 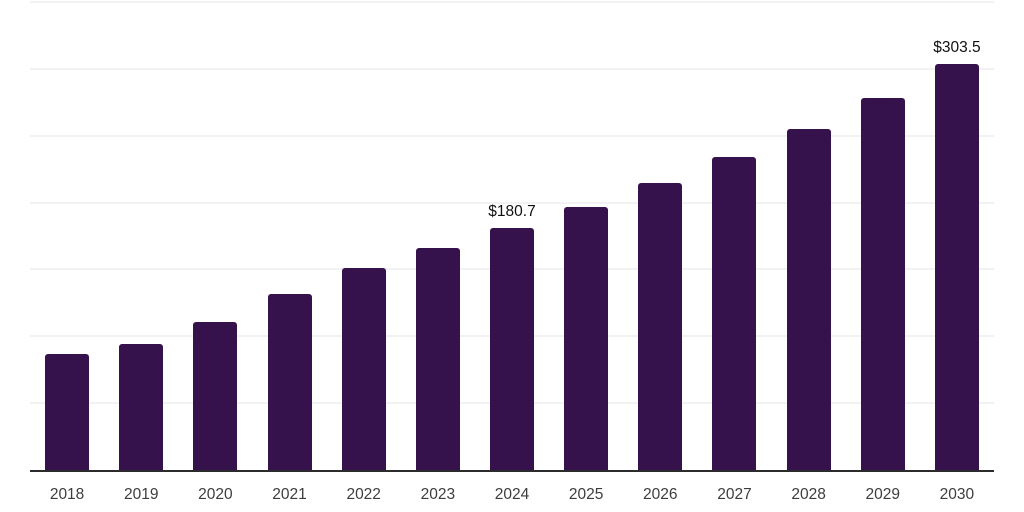 What do you see at coordinates (660, 326) in the screenshot?
I see `bar-2026` at bounding box center [660, 326].